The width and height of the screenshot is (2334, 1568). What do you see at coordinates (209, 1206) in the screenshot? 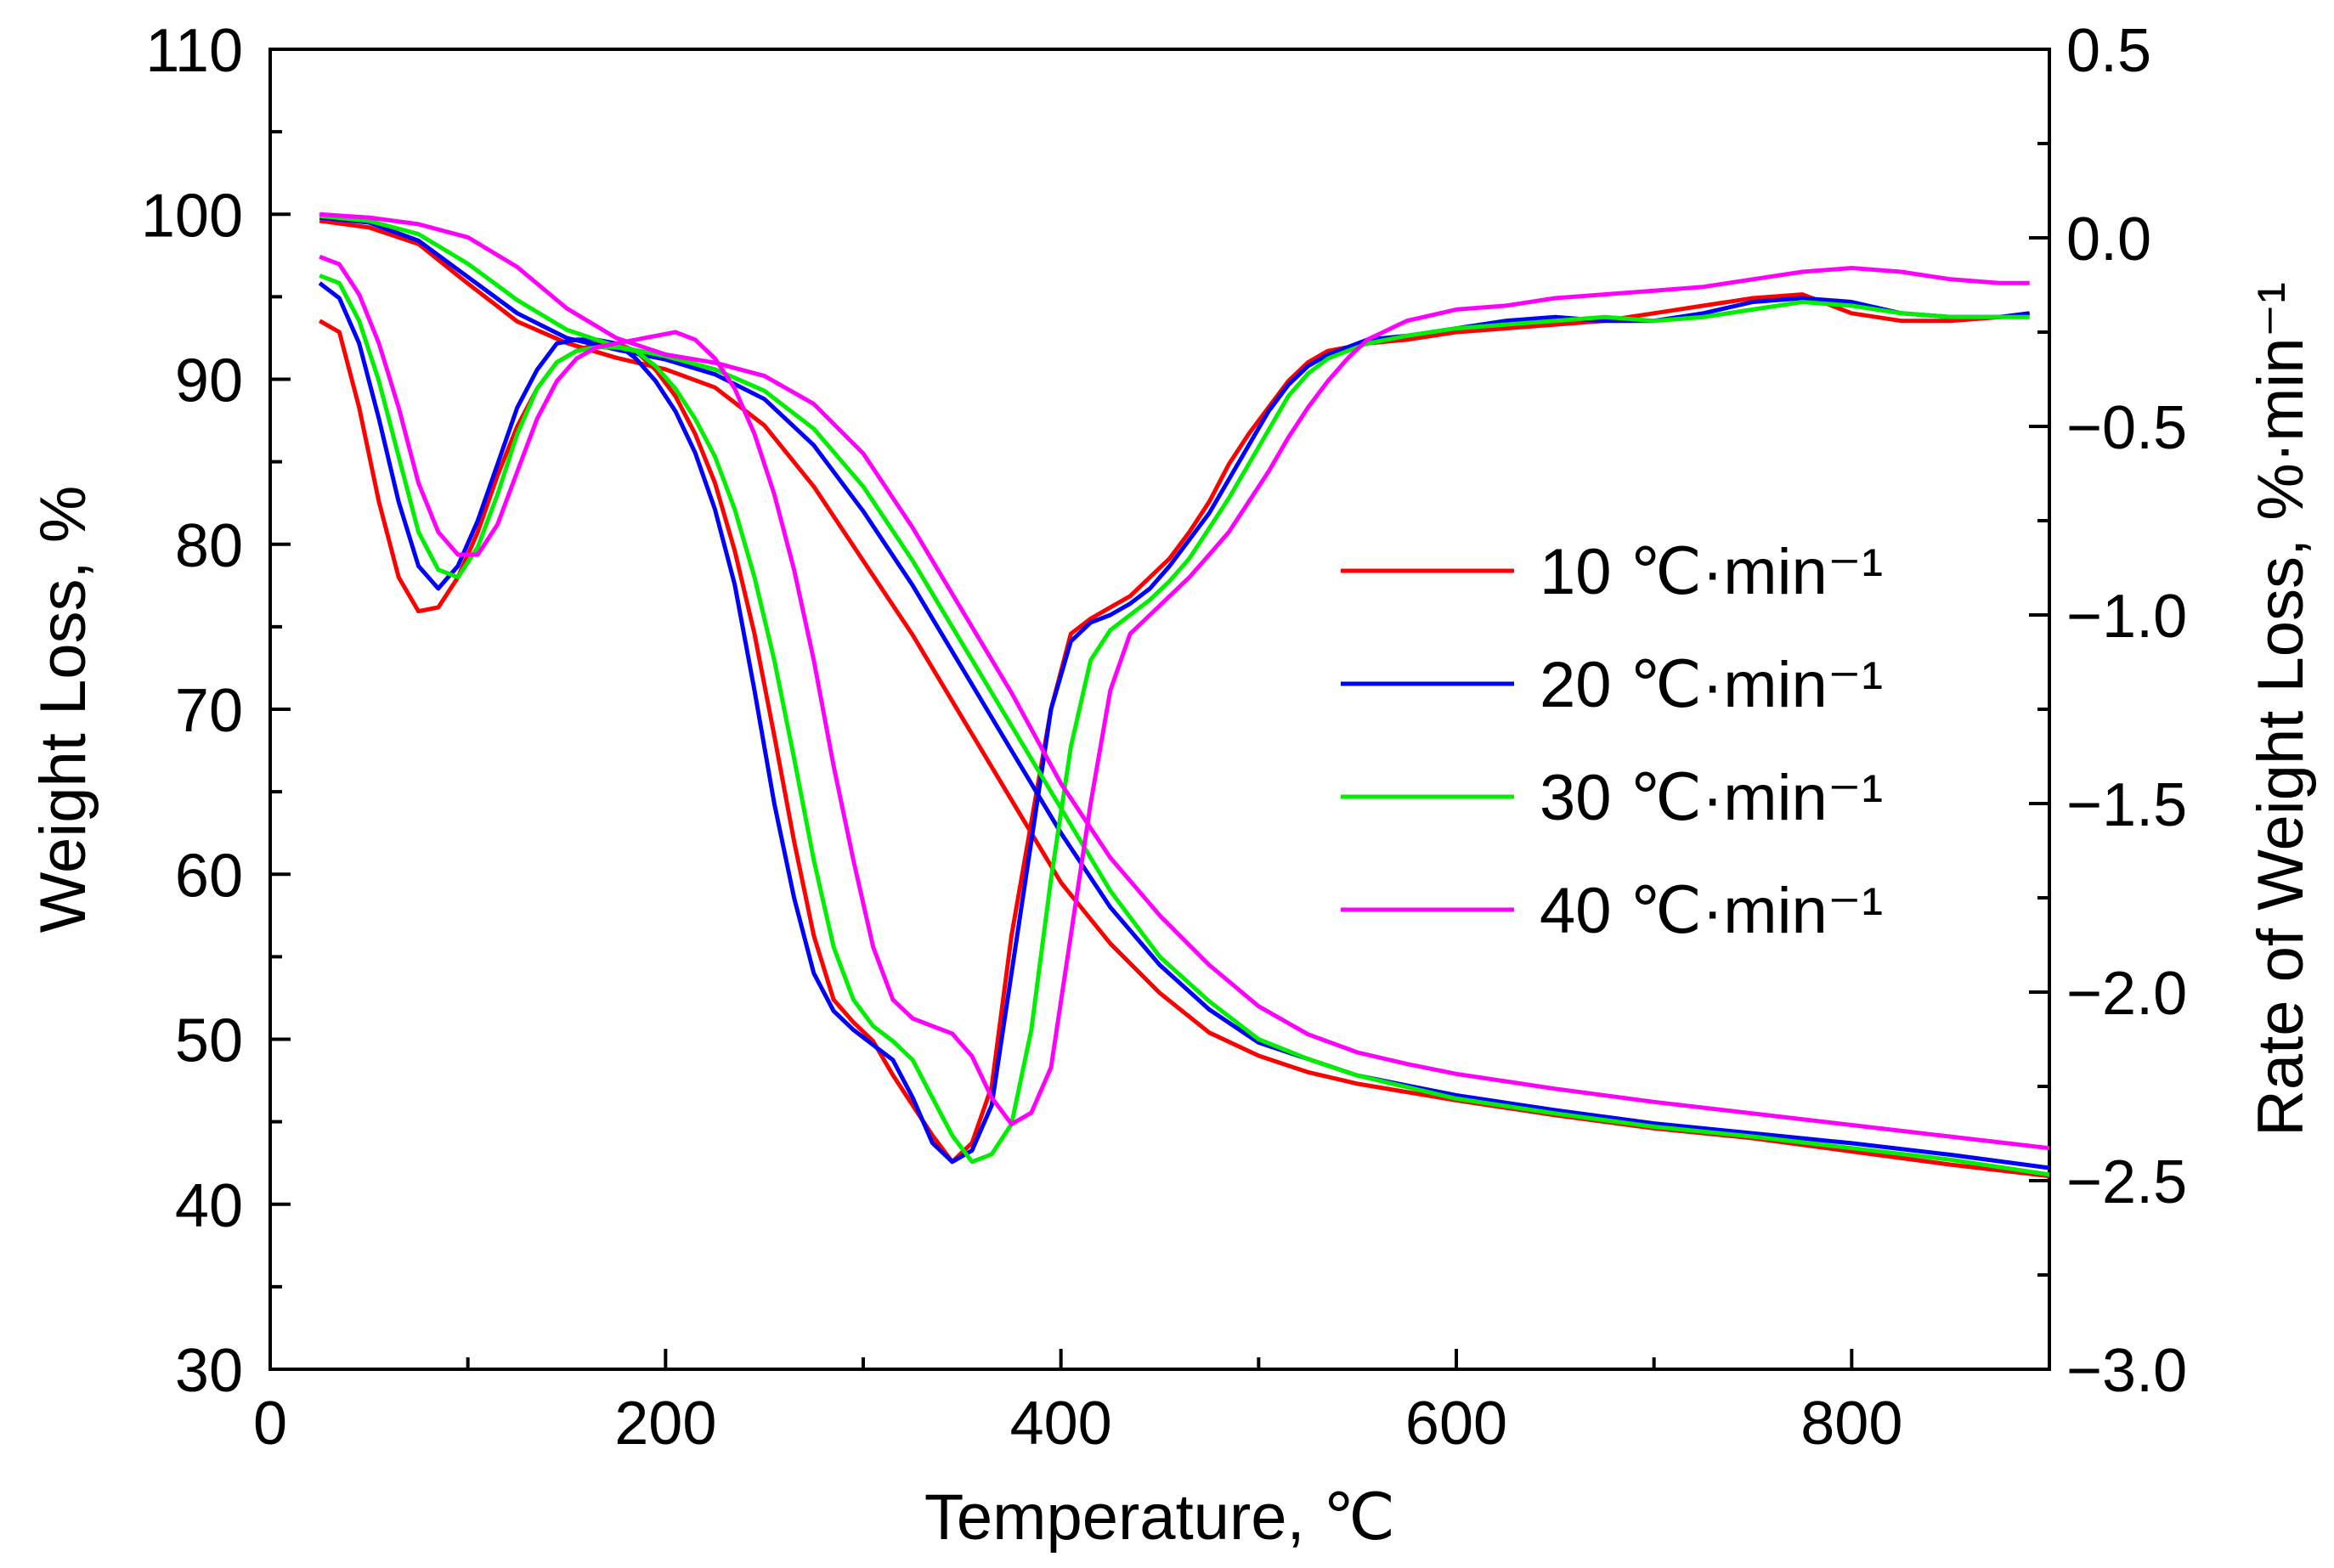
I see `y-left-tick-label: 40` at bounding box center [209, 1206].